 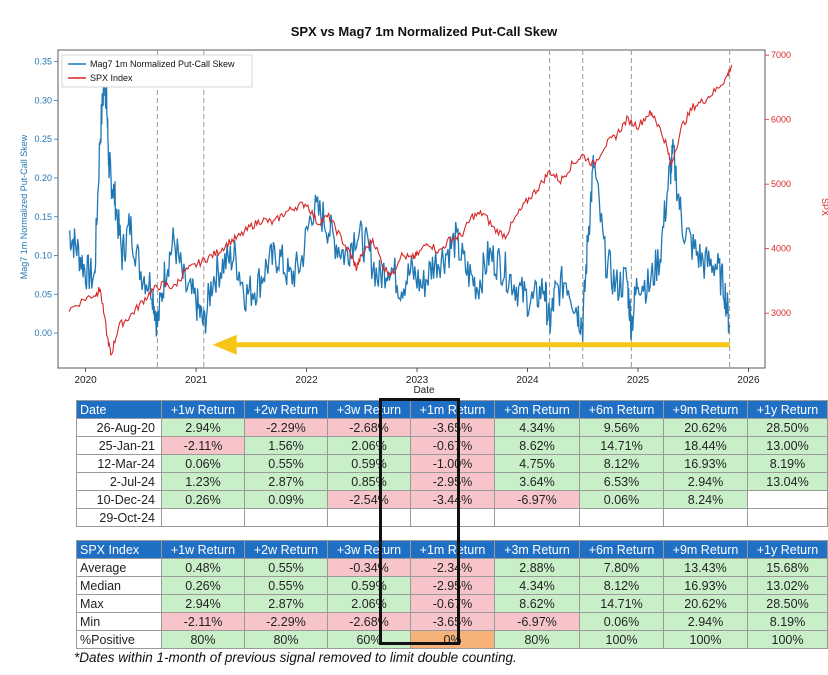 I want to click on y-axis-label-left: Mag7 1m Normalized Put-Call Skew, so click(x=24, y=206).